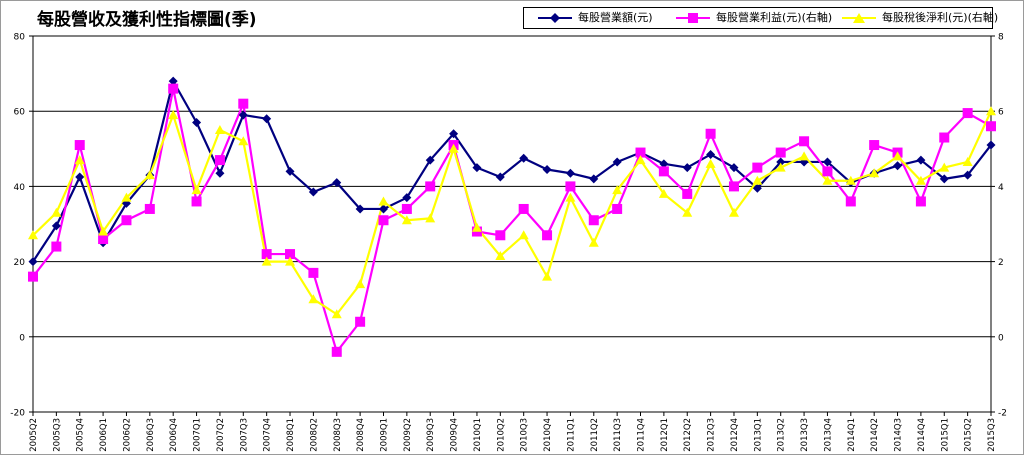  Describe the element at coordinates (969, 435) in the screenshot. I see `x-axis-tick-label: 2015Q2` at that location.